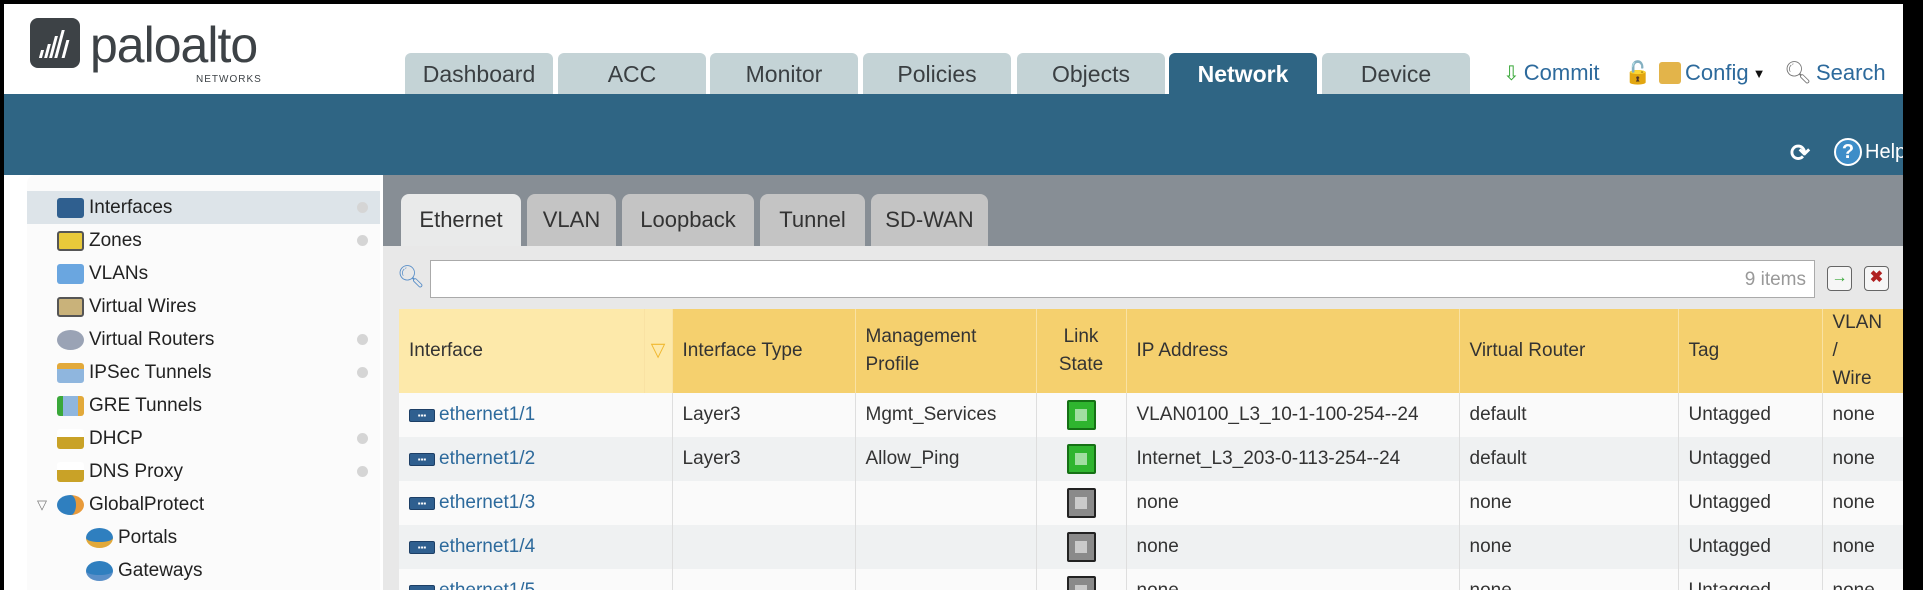  Describe the element at coordinates (784, 73) in the screenshot. I see `tab-monitor: Monitor` at that location.